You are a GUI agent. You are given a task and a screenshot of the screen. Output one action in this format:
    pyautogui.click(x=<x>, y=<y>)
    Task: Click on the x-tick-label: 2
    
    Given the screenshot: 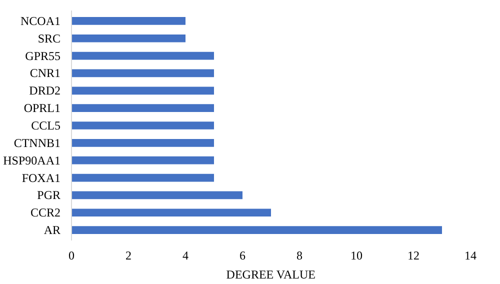 What is the action you would take?
    pyautogui.click(x=129, y=255)
    